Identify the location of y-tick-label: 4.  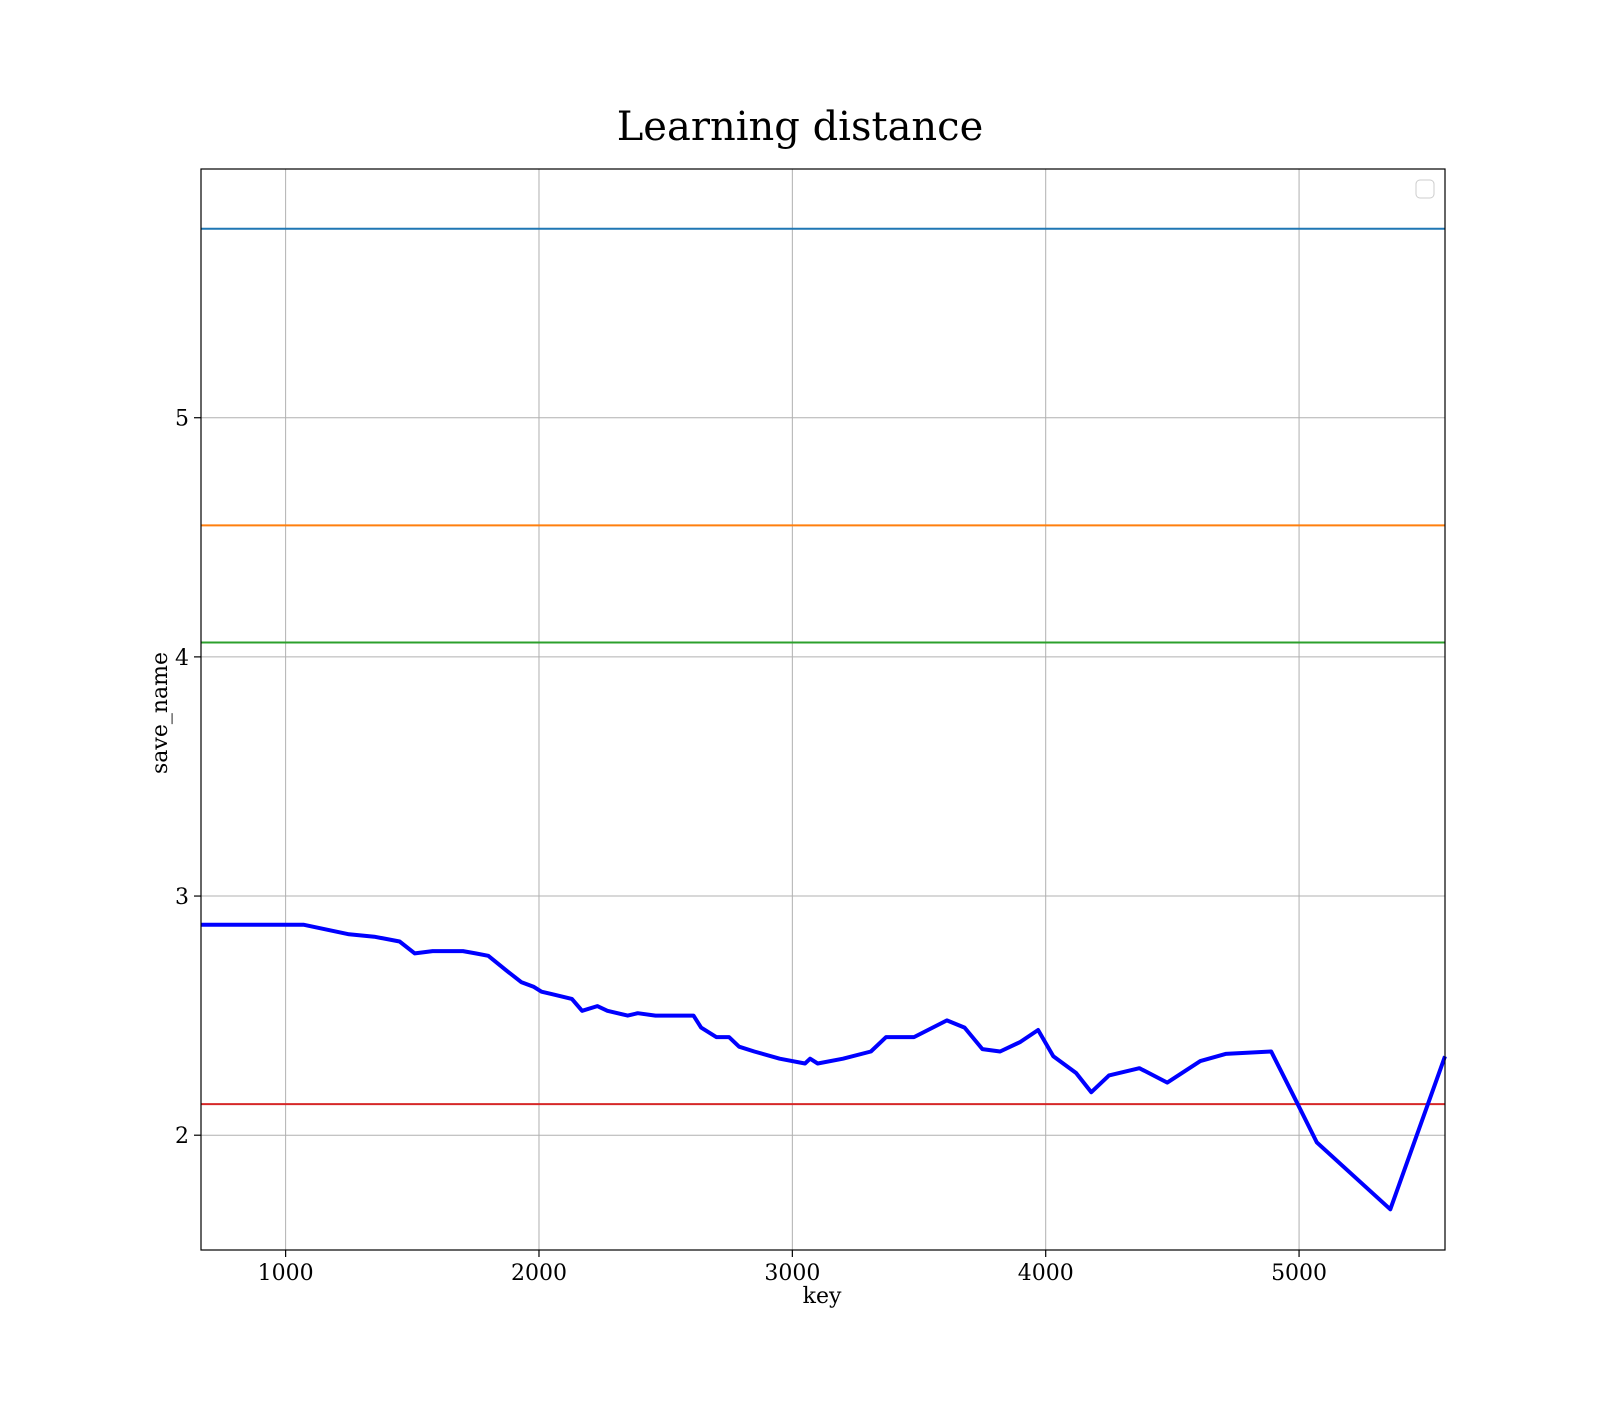
(182, 658).